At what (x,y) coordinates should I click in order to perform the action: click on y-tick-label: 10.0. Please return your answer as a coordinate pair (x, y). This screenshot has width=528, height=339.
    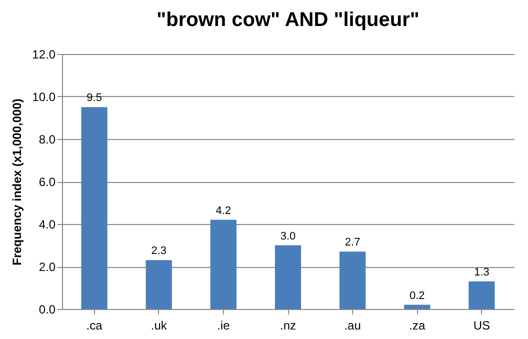
    Looking at the image, I should click on (44, 97).